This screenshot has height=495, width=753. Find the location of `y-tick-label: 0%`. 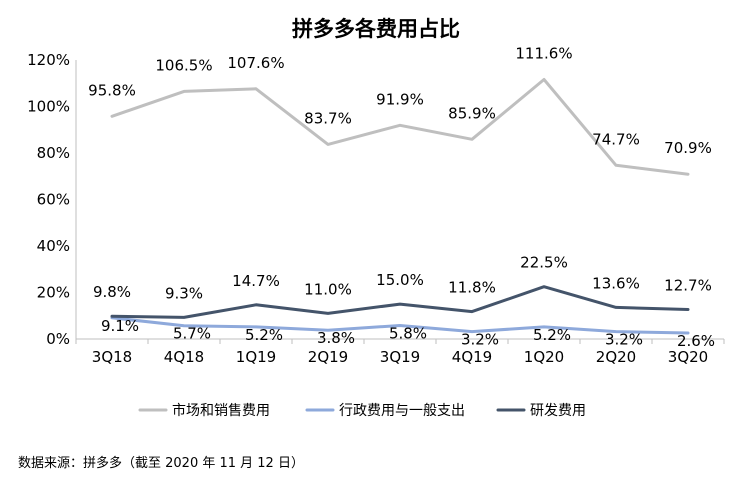

y-tick-label: 0% is located at coordinates (58, 339).